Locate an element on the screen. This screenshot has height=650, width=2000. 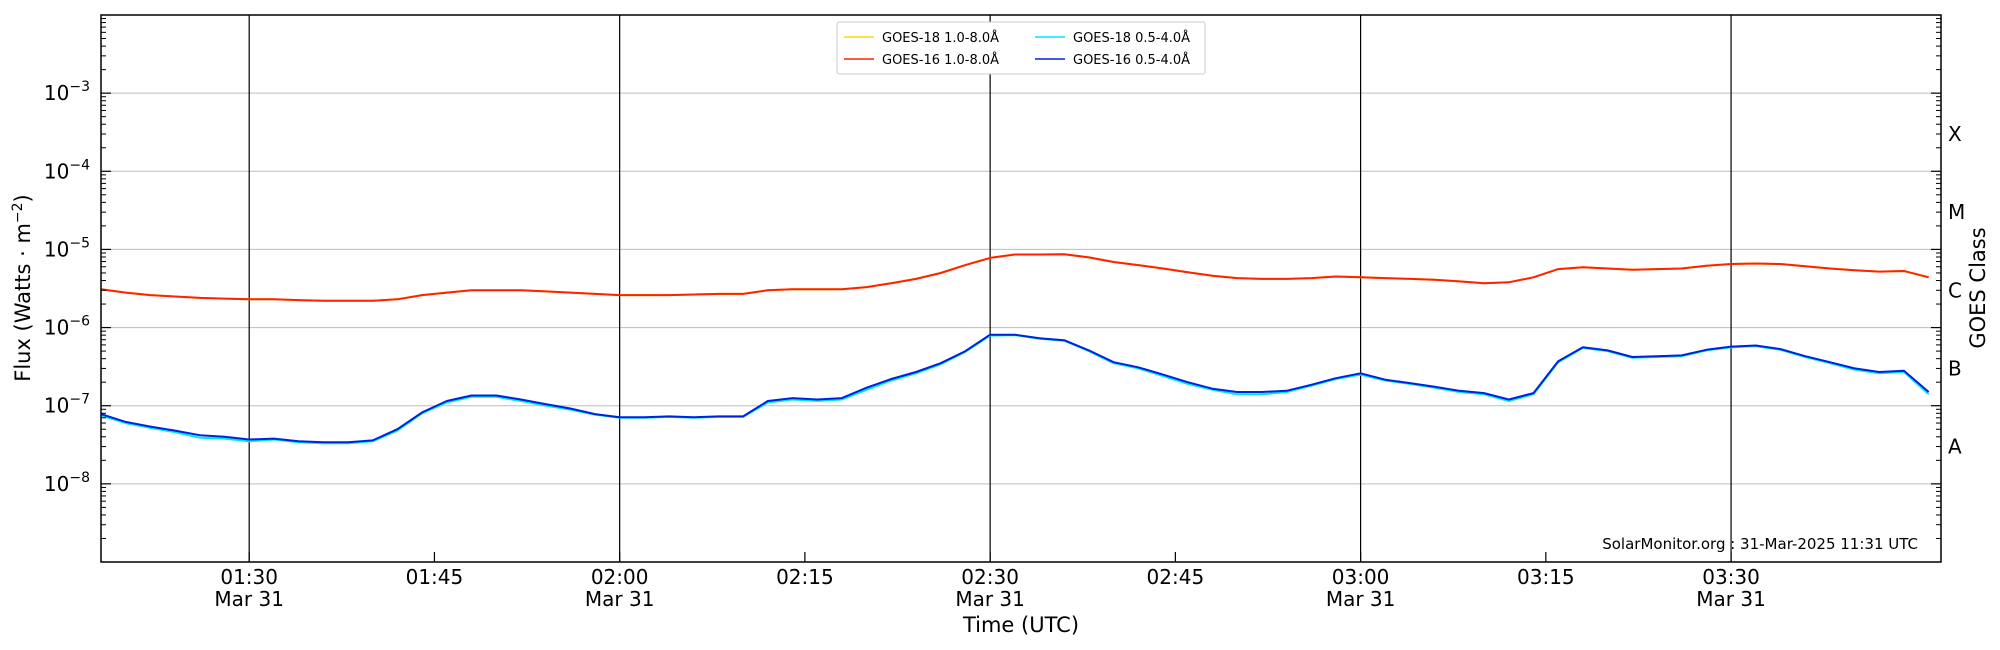
legend-label-0: GOES-18 1.0-8.0Å is located at coordinates (940, 38).